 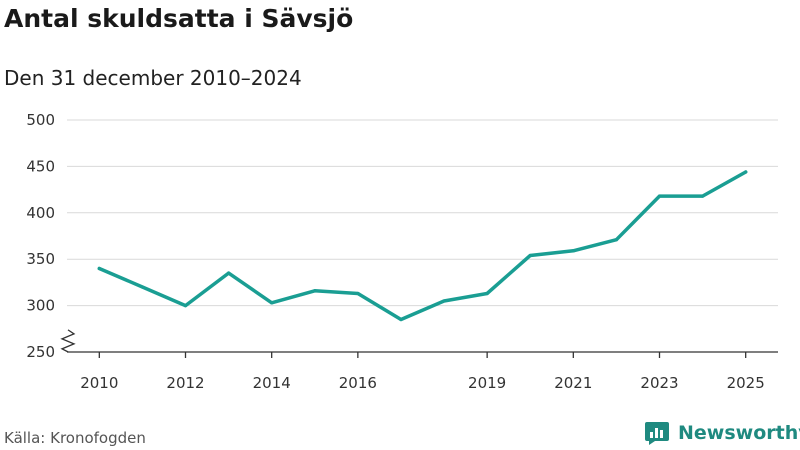 What do you see at coordinates (659, 383) in the screenshot?
I see `x-tick-label-2023: 2023` at bounding box center [659, 383].